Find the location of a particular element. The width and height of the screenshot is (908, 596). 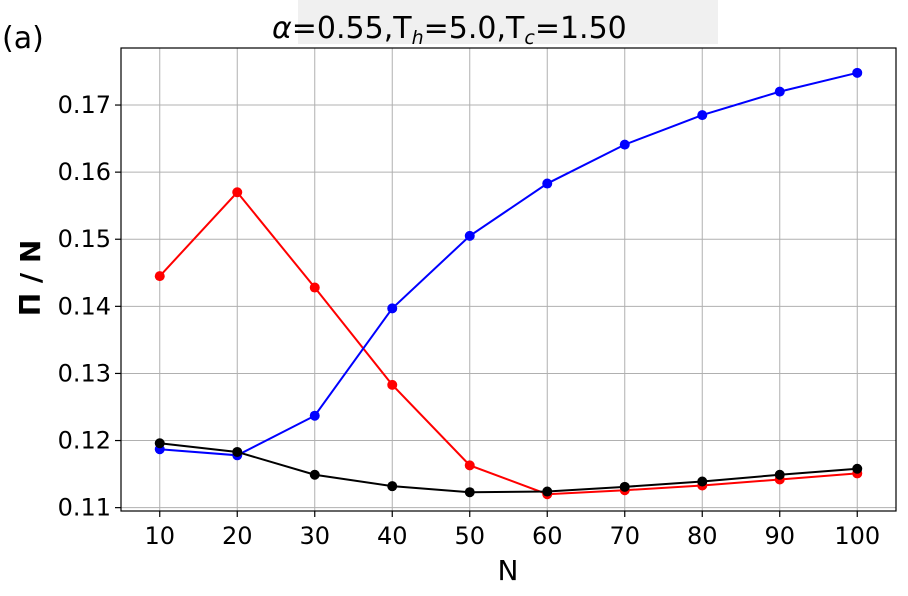

x-tick-label: 70 is located at coordinates (624, 536).